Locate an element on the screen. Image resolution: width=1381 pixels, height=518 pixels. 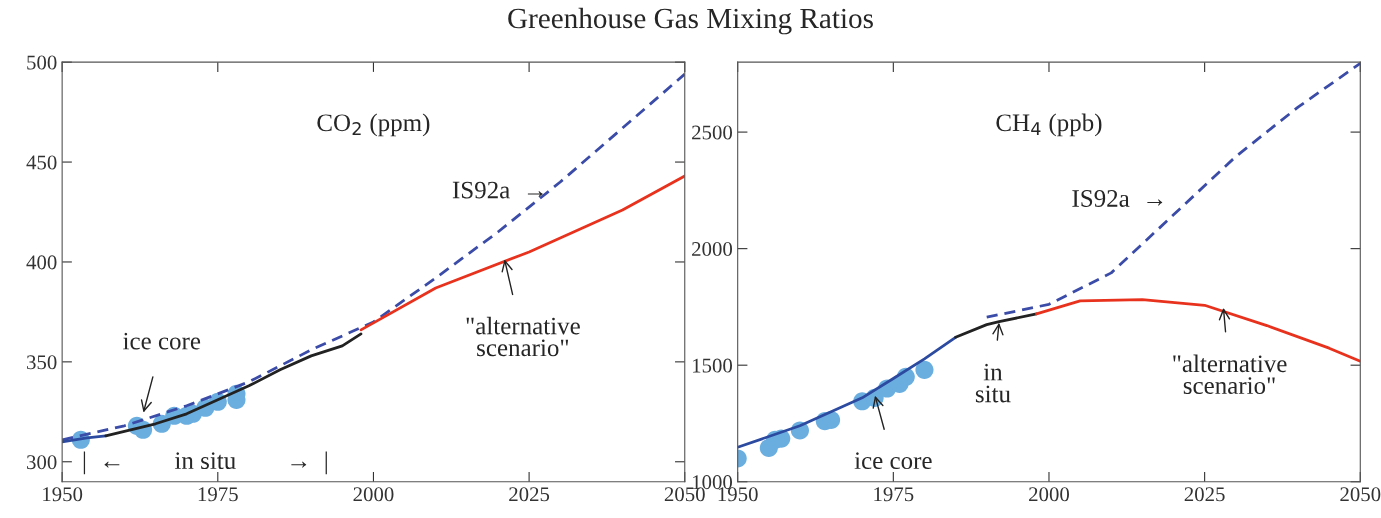
y-tick-label: 1500 is located at coordinates (712, 365).